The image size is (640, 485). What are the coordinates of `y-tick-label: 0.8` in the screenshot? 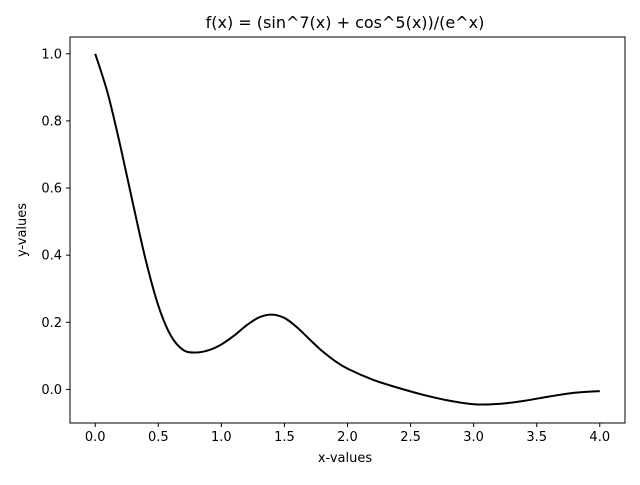 It's located at (51, 121).